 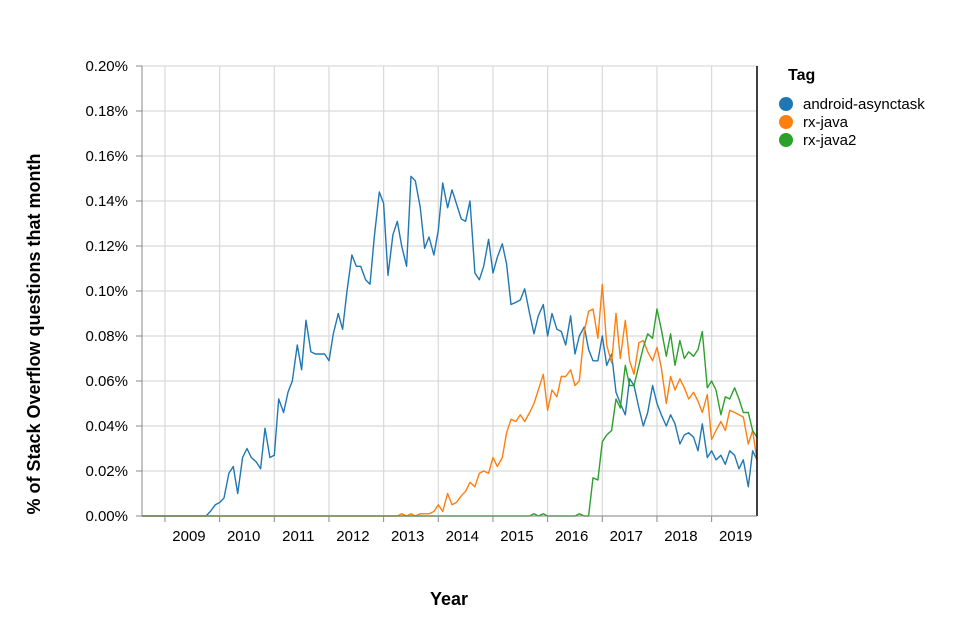 I want to click on x-tick-label: 2018, so click(x=680, y=536).